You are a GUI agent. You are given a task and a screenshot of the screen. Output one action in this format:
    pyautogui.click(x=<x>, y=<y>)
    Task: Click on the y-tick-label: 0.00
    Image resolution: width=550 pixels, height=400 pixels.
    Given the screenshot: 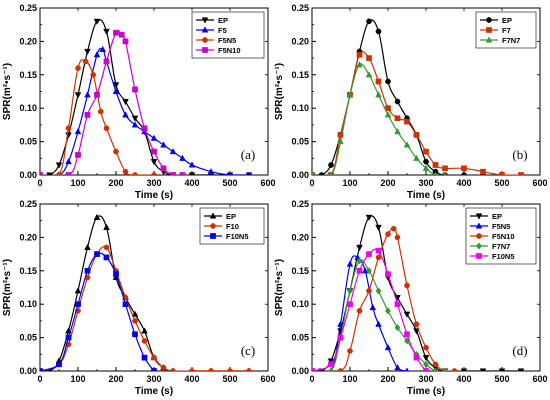 What is the action you would take?
    pyautogui.click(x=28, y=371)
    